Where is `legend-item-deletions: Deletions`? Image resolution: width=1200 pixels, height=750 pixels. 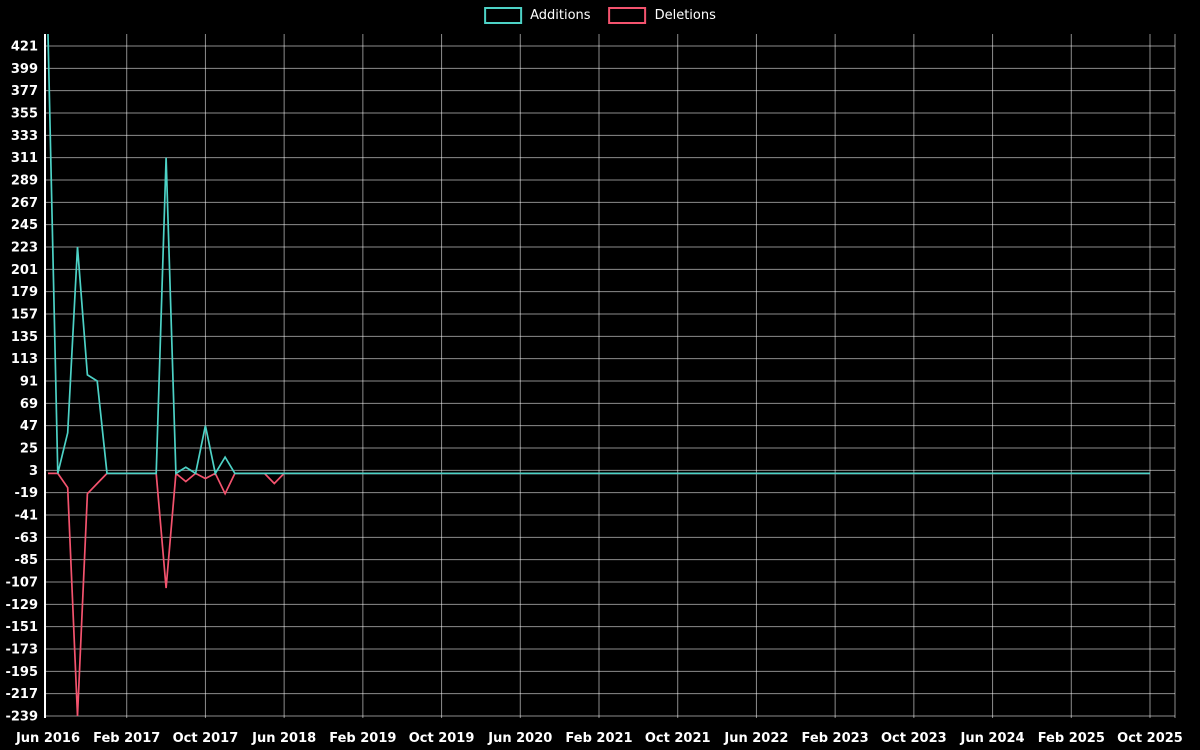
legend-item-deletions: Deletions is located at coordinates (662, 15).